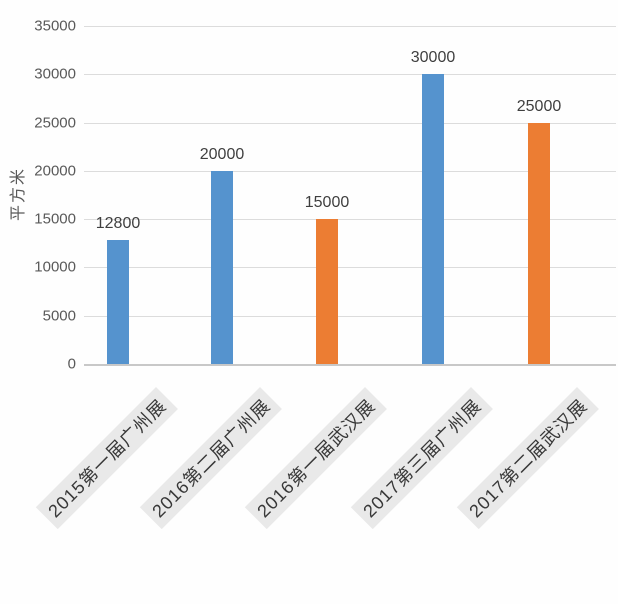  Describe the element at coordinates (55, 26) in the screenshot. I see `y-tick-label: 35000` at that location.